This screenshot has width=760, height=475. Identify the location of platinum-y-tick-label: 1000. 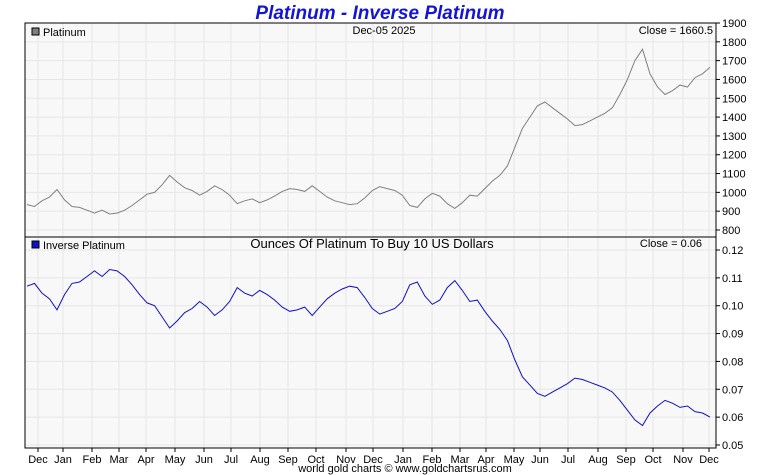
(734, 193).